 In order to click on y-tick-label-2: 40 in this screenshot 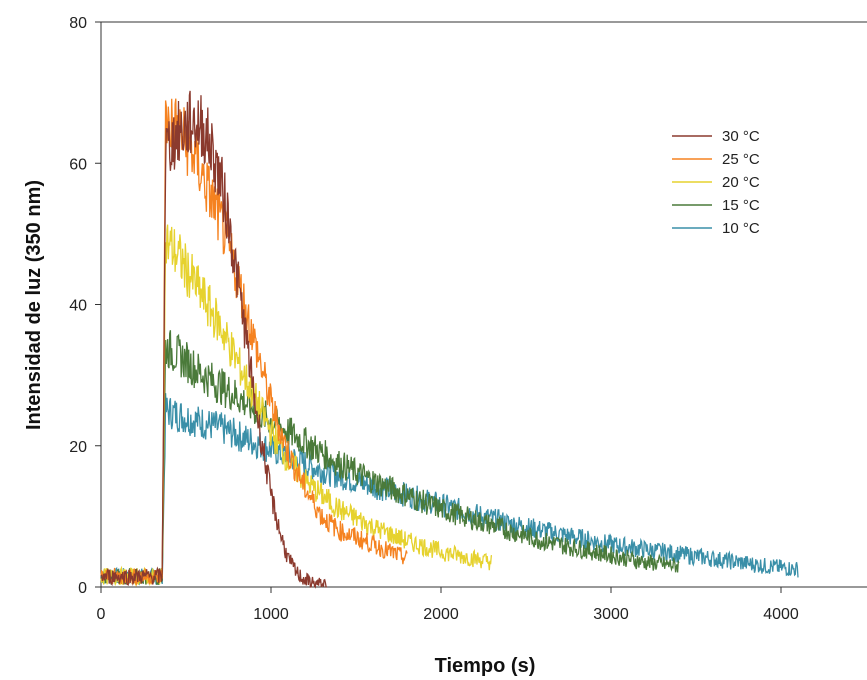, I will do `click(78, 306)`.